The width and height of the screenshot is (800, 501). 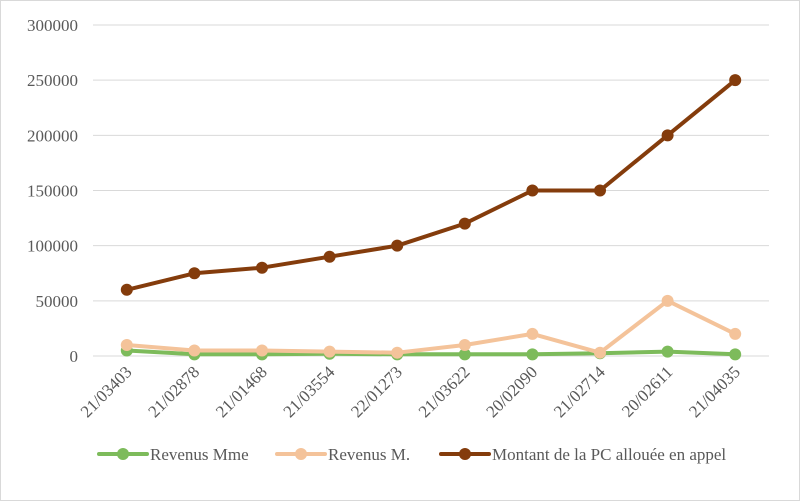 I want to click on y-tick-label: 300000, so click(x=52, y=25).